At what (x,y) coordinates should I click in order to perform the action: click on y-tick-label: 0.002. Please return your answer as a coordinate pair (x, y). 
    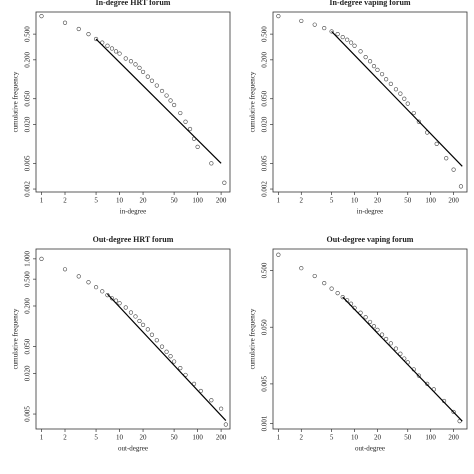
    Looking at the image, I should click on (265, 189).